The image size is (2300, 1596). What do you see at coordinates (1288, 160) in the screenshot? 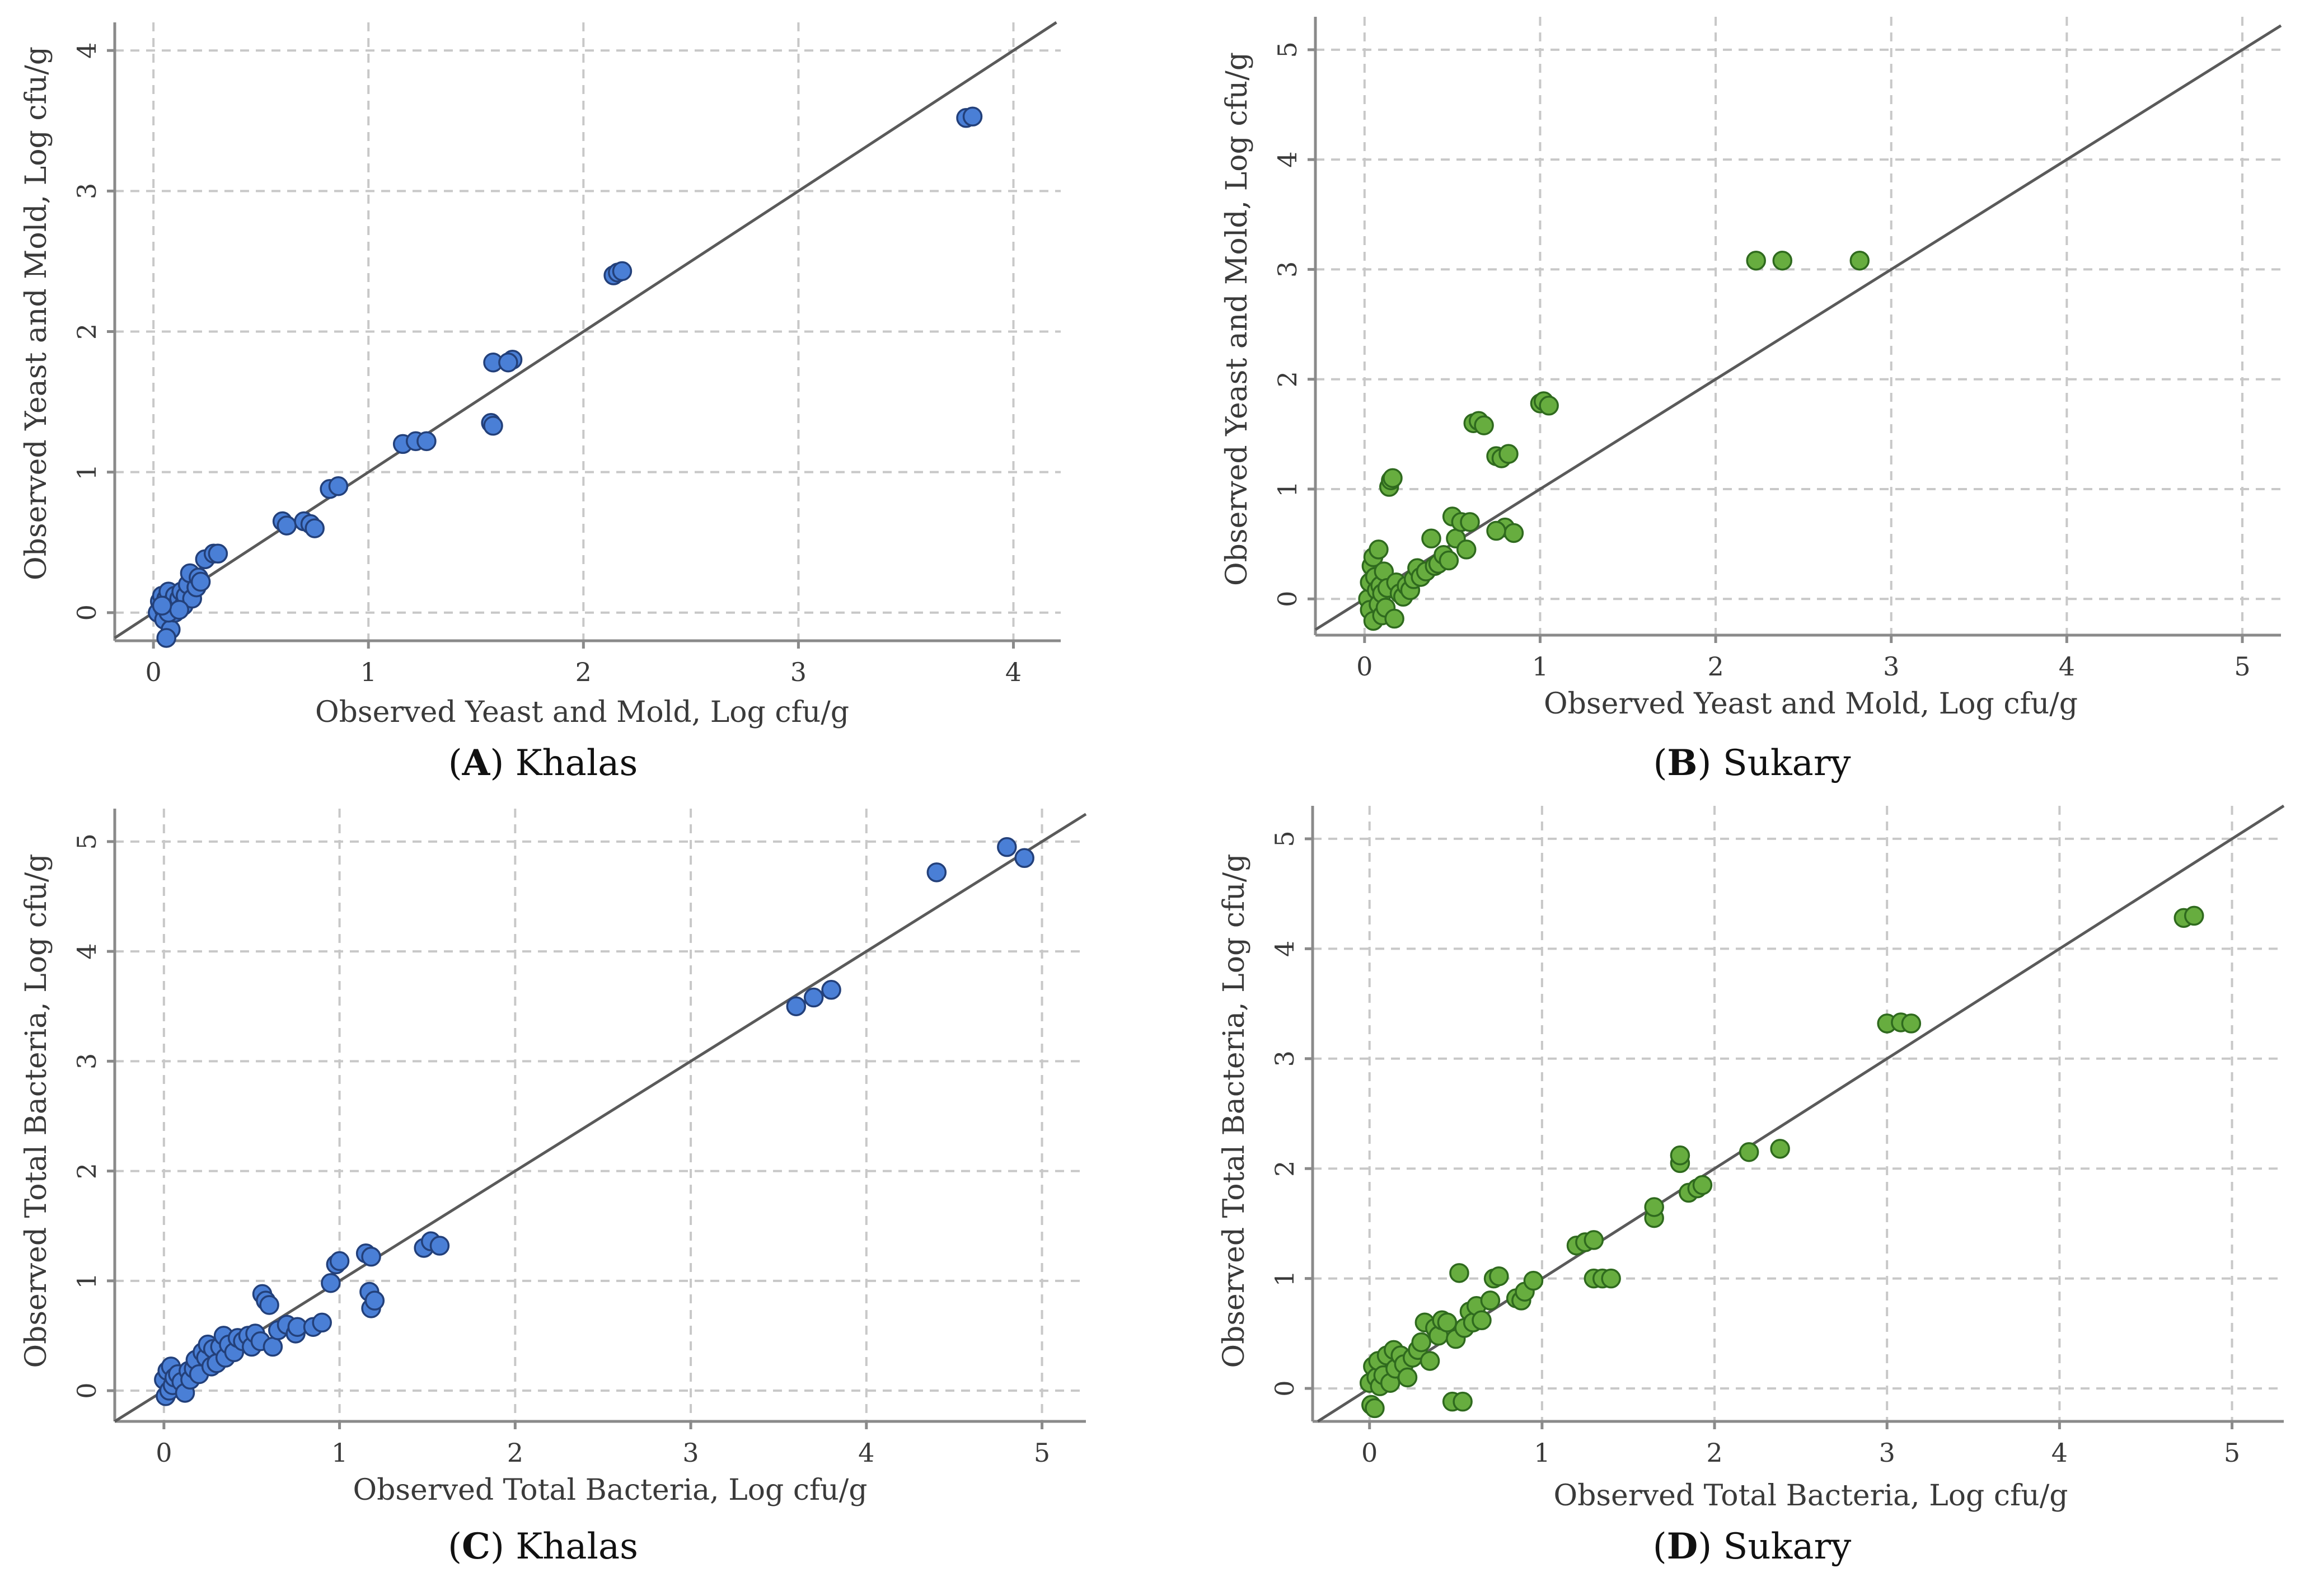
I see `panel-b-ytick-label: 4` at bounding box center [1288, 160].